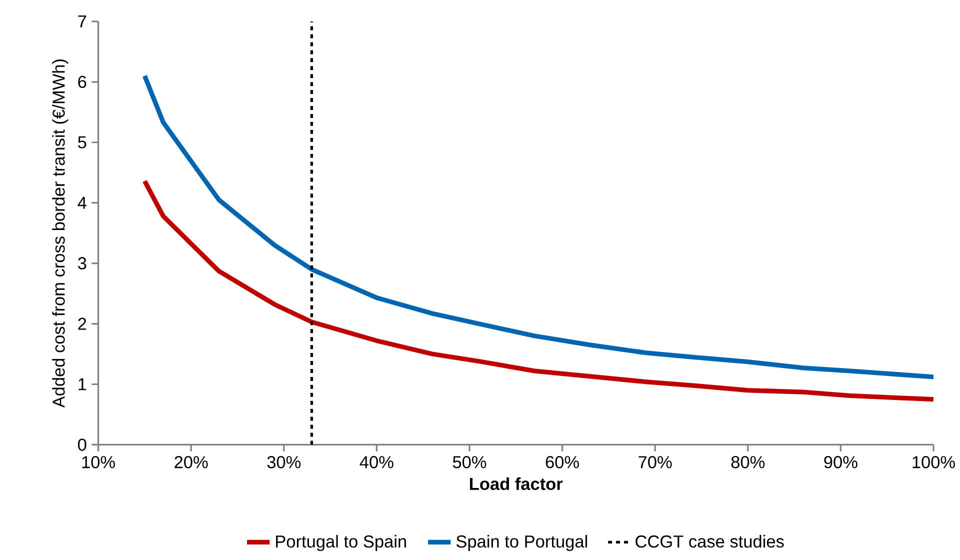 Image resolution: width=960 pixels, height=560 pixels. What do you see at coordinates (469, 462) in the screenshot?
I see `x-tick-label: 50%` at bounding box center [469, 462].